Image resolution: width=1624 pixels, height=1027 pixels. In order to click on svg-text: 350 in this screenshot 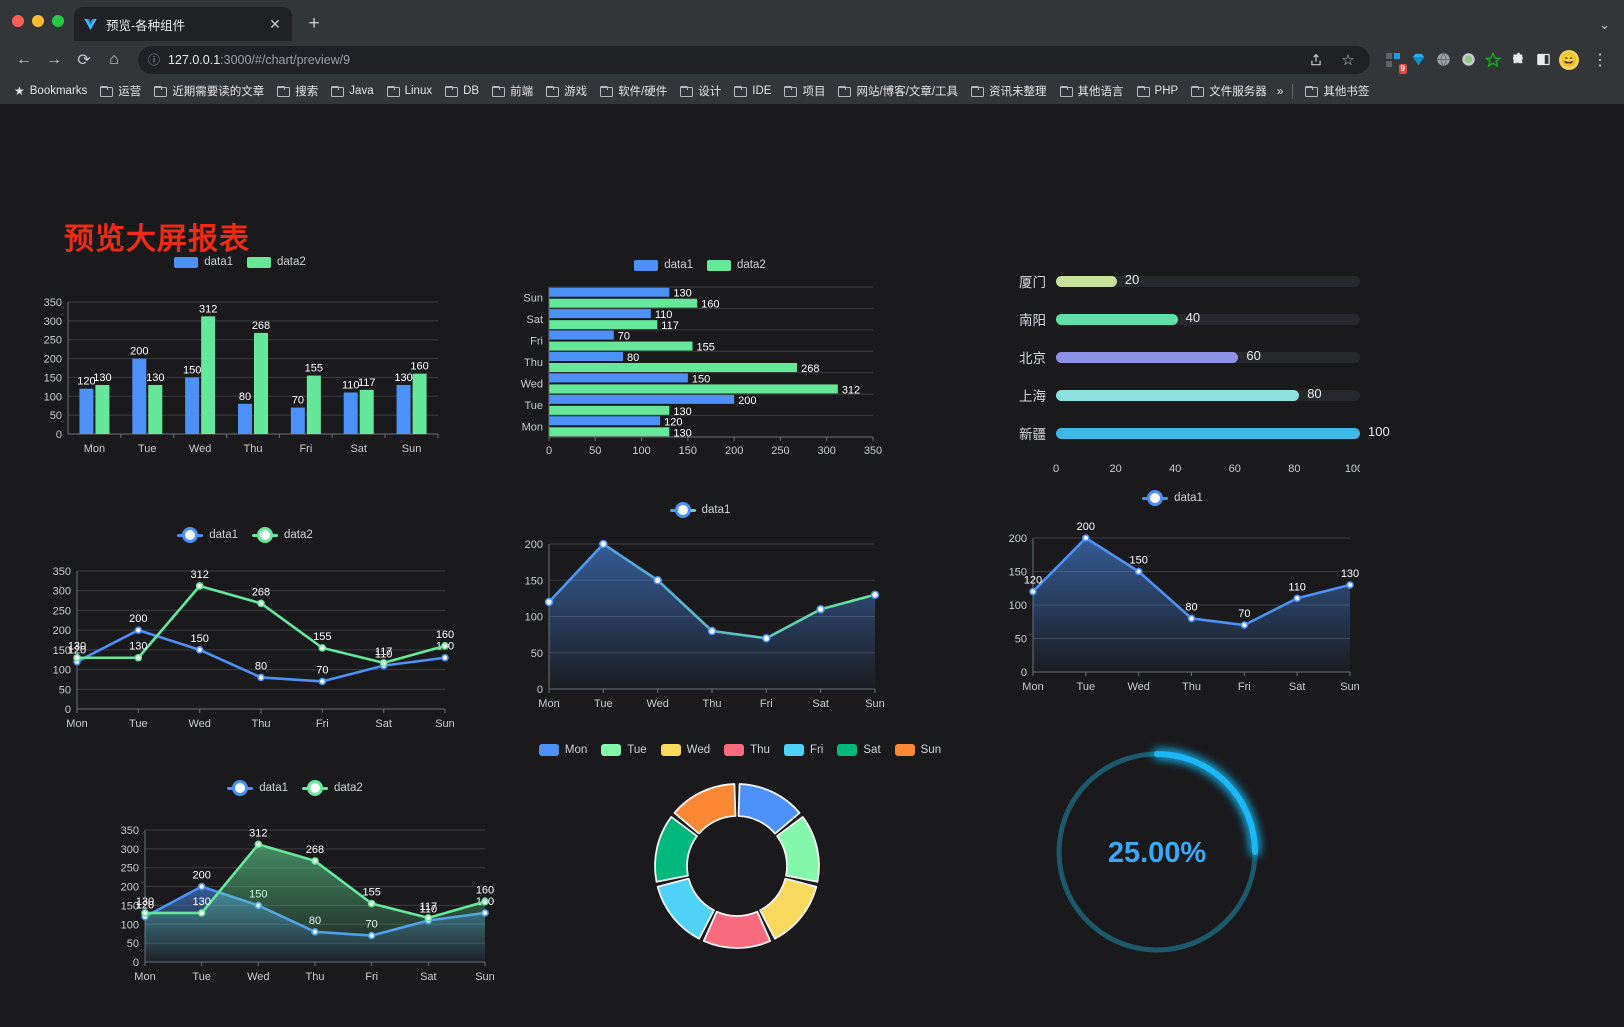, I will do `click(62, 572)`.